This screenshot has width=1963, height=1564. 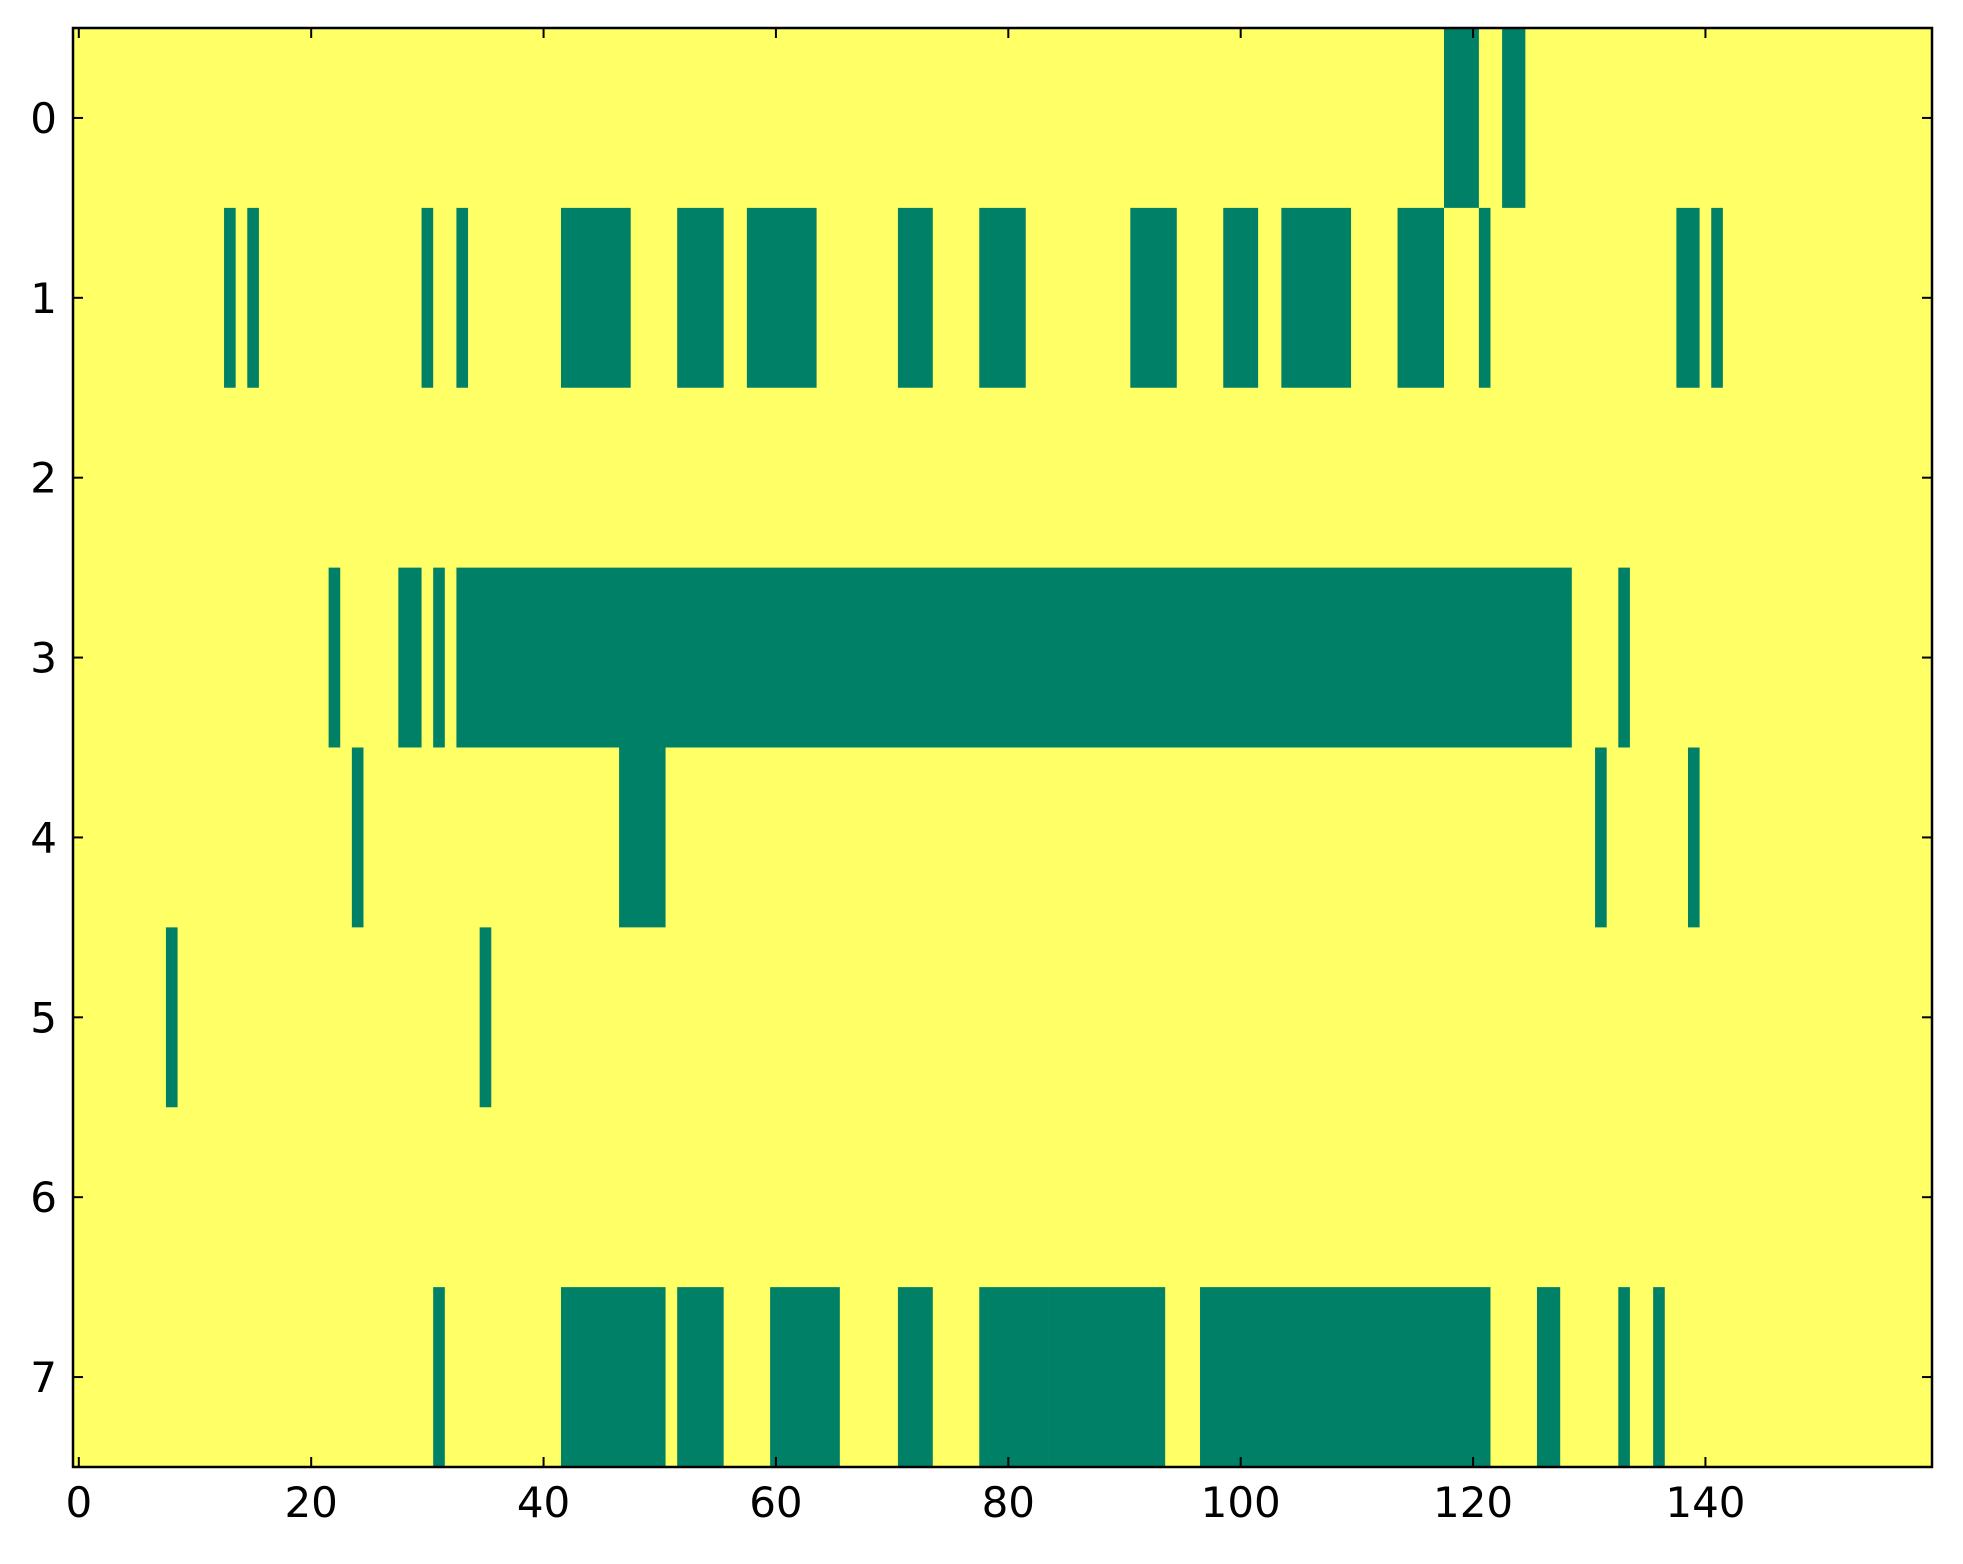 I want to click on y-tick-label: 3, so click(x=43, y=658).